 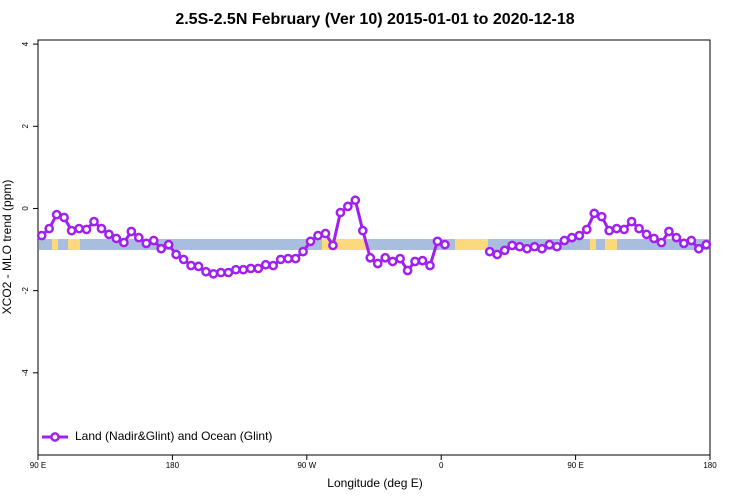 What do you see at coordinates (306, 465) in the screenshot?
I see `x-tick-label: 90 W` at bounding box center [306, 465].